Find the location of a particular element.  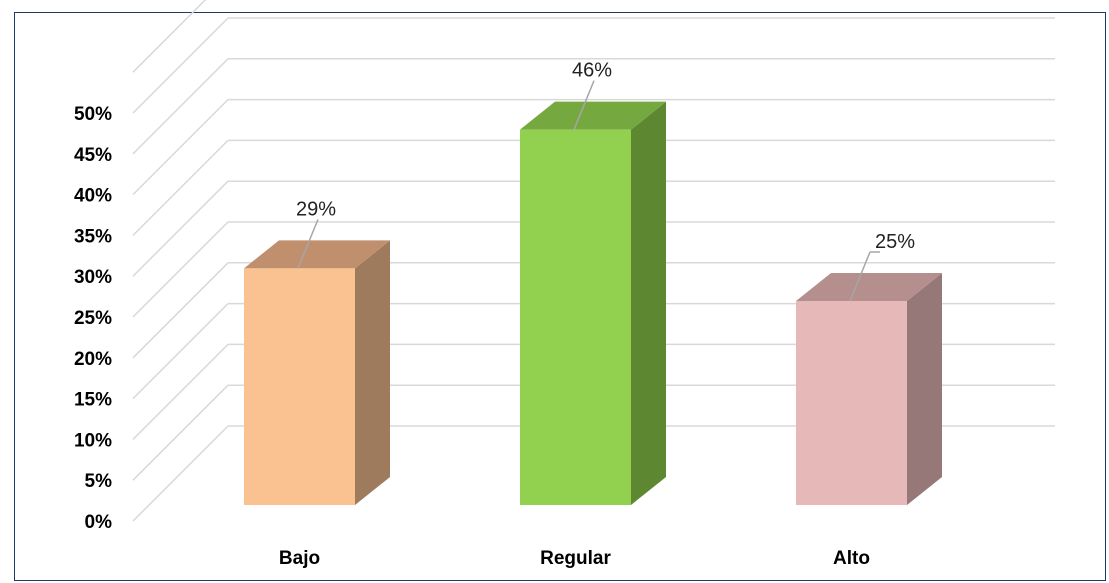

y-tick-label: 10% is located at coordinates (93, 440).